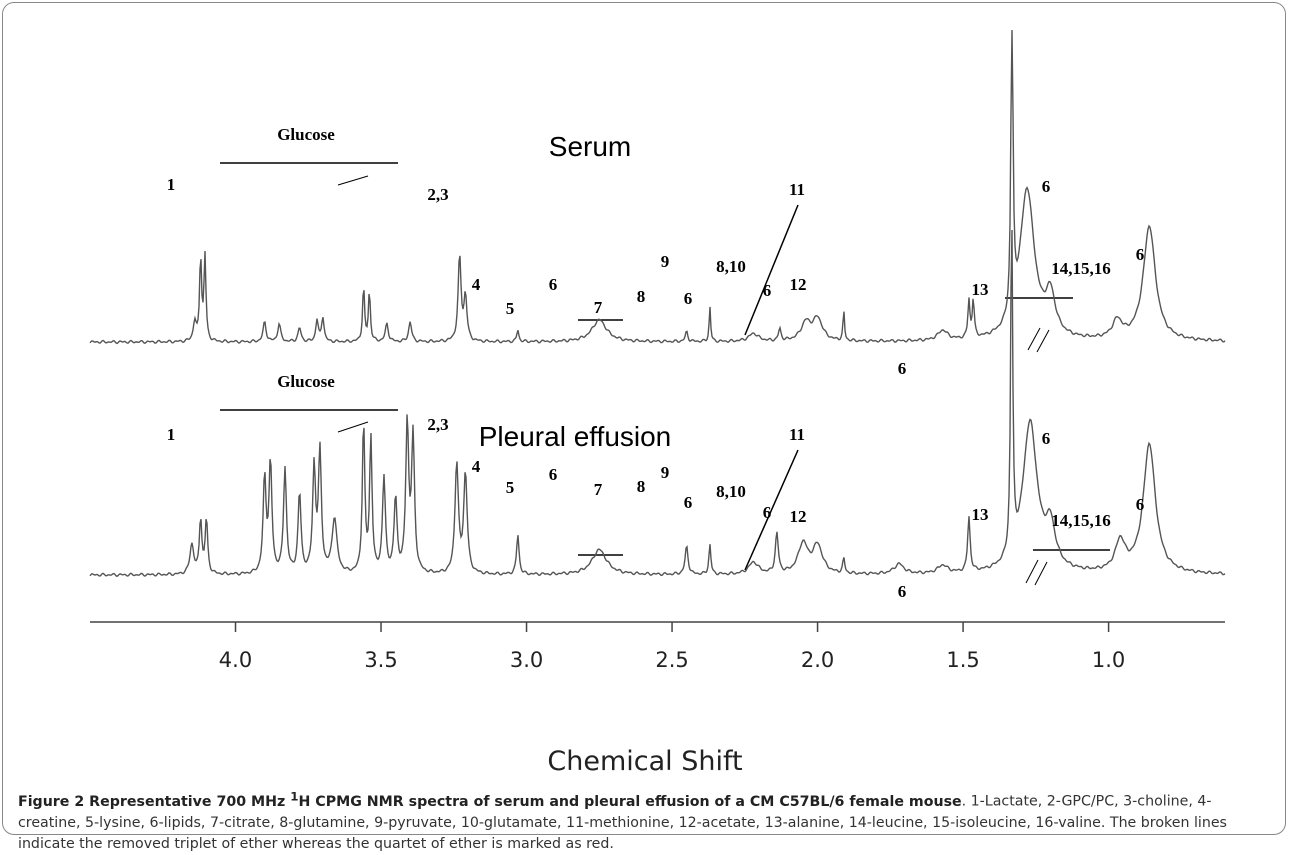 The width and height of the screenshot is (1290, 855). I want to click on x-tick-label: 3.5, so click(380, 660).